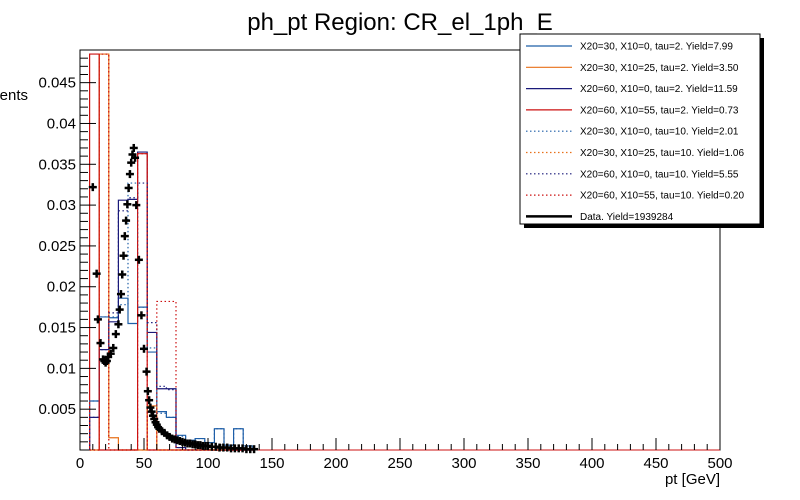 This screenshot has width=800, height=500. Describe the element at coordinates (144, 463) in the screenshot. I see `x-tick-label: 50` at that location.